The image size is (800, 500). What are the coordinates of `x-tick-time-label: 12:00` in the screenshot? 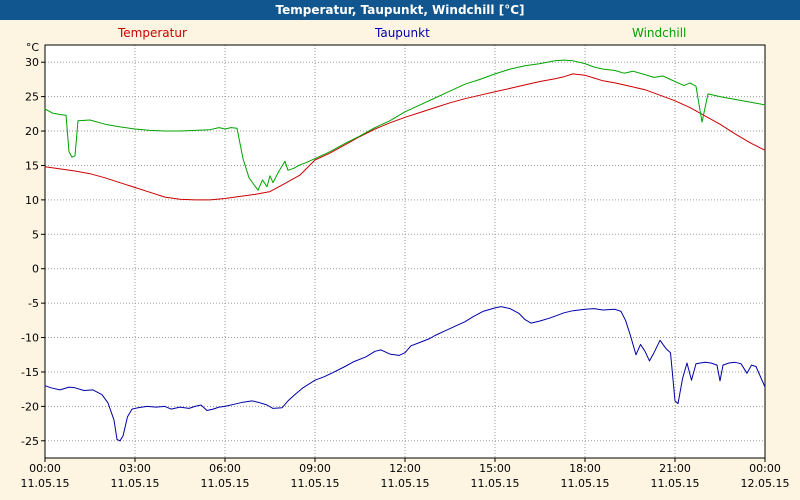 It's located at (405, 468).